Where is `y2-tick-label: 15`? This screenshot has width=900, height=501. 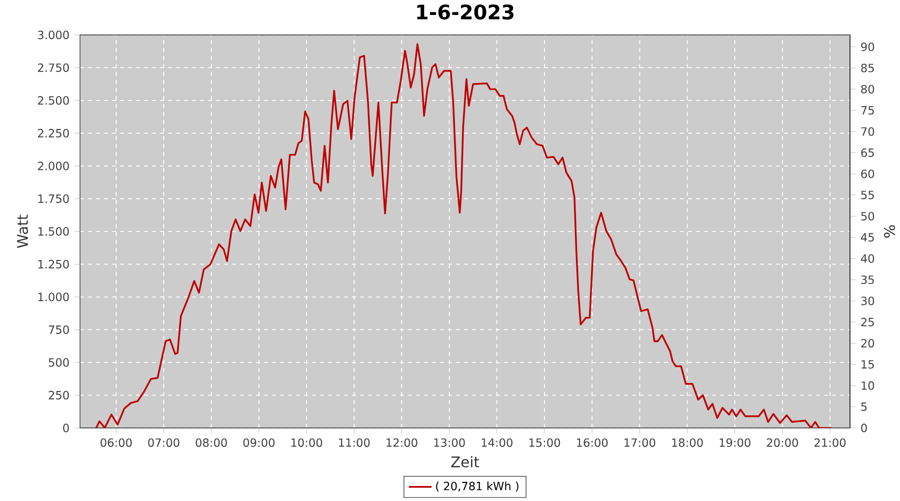
y2-tick-label: 15 is located at coordinates (868, 364).